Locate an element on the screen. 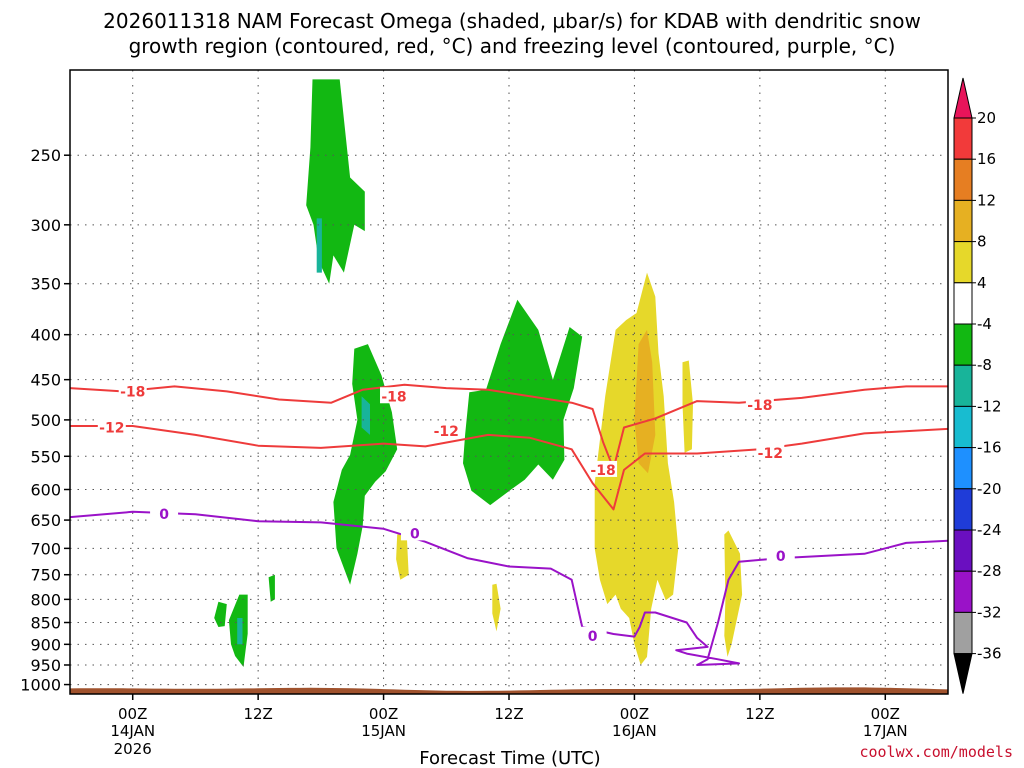 This screenshot has width=1024, height=768. contour-label-1-1: -12 is located at coordinates (446, 432).